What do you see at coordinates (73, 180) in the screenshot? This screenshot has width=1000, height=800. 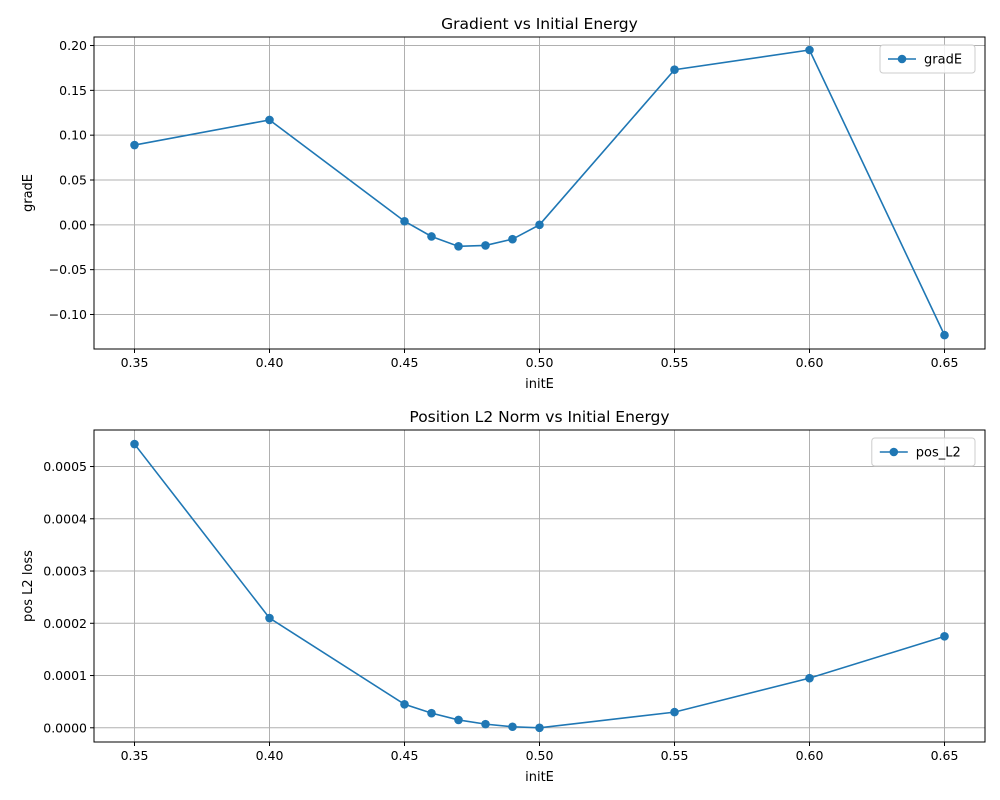 I see `gradient-y-tick-label: 0.05` at bounding box center [73, 180].